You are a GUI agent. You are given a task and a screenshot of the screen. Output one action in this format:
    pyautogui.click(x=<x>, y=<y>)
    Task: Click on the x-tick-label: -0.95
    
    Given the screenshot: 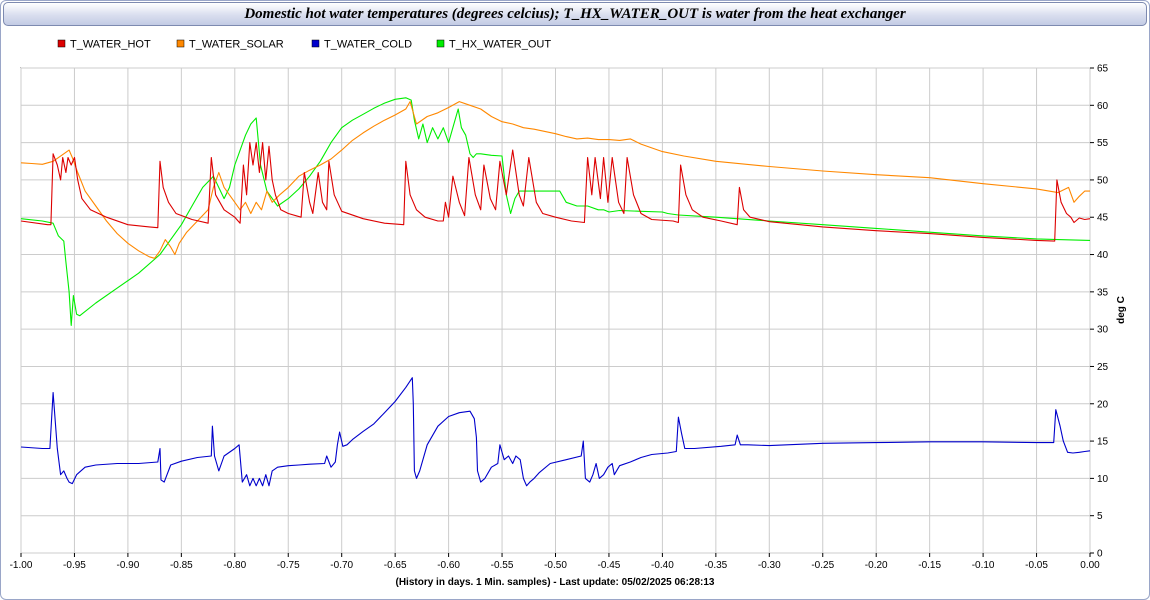 What is the action you would take?
    pyautogui.click(x=74, y=565)
    